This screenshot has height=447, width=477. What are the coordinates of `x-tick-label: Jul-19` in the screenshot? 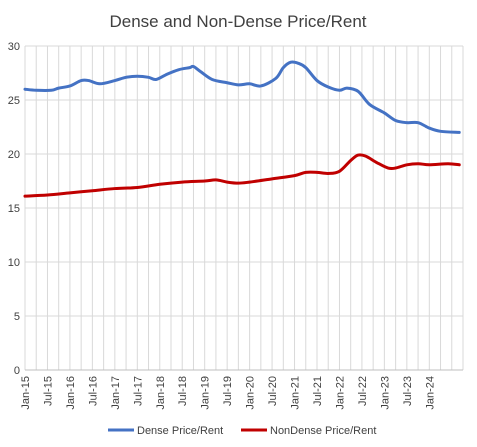 It's located at (228, 391).